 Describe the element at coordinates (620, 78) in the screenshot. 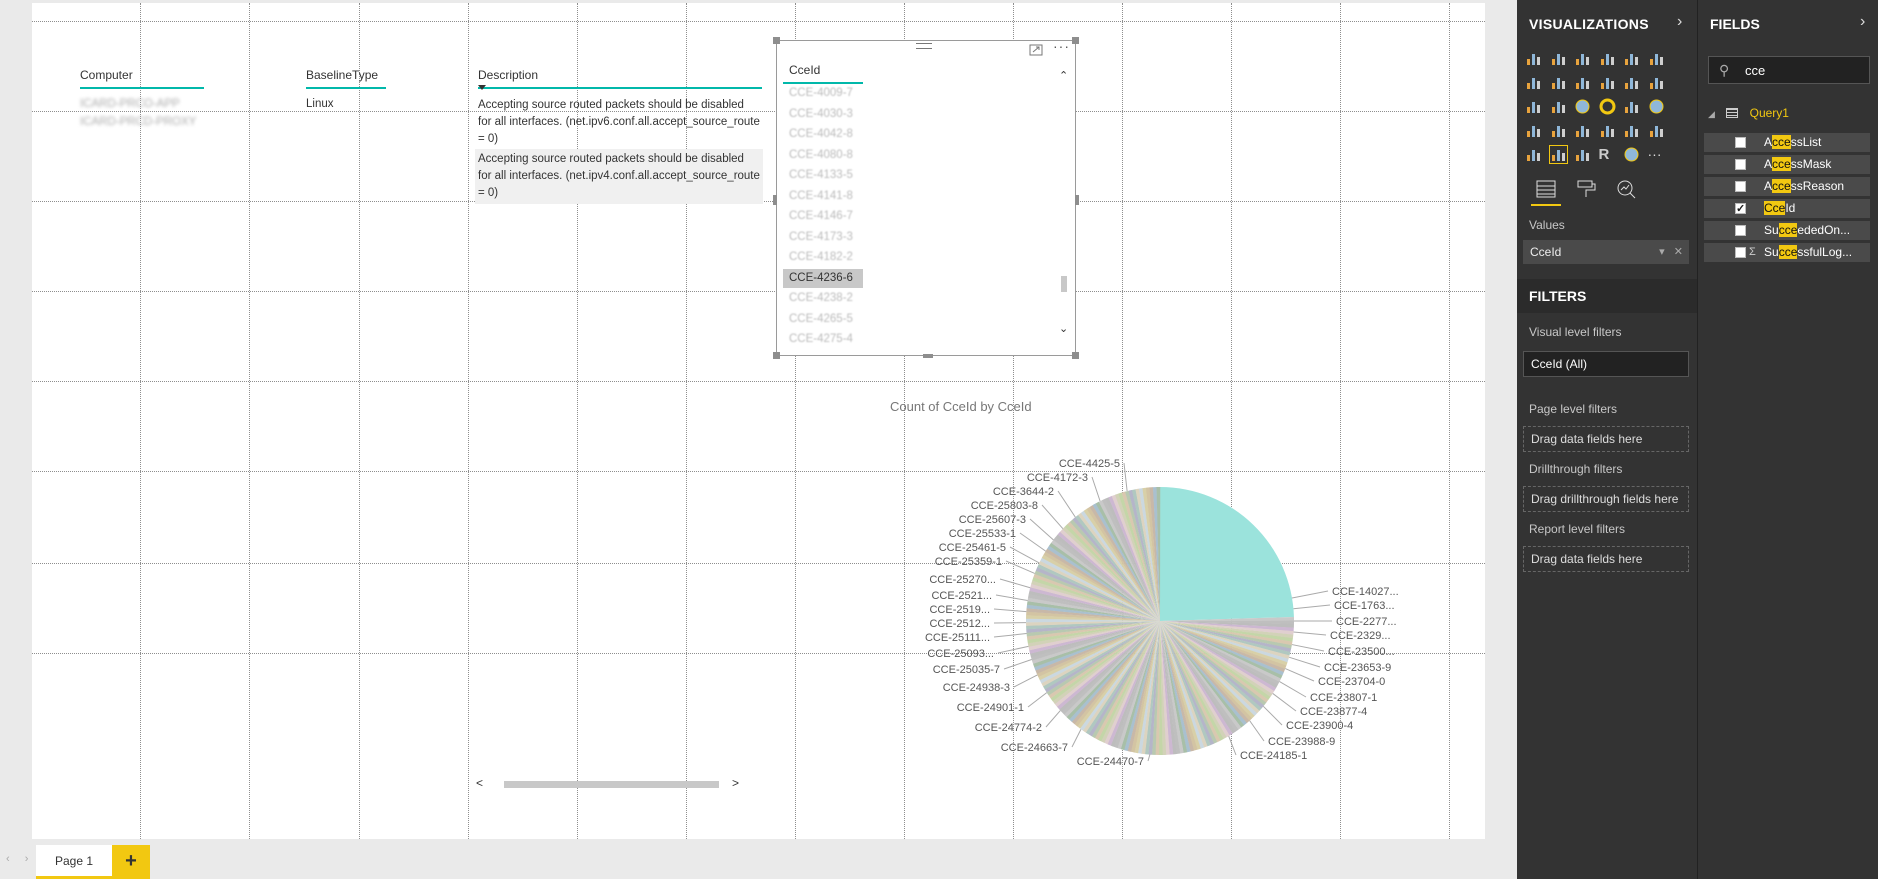

I see `column-header-description: Description` at that location.